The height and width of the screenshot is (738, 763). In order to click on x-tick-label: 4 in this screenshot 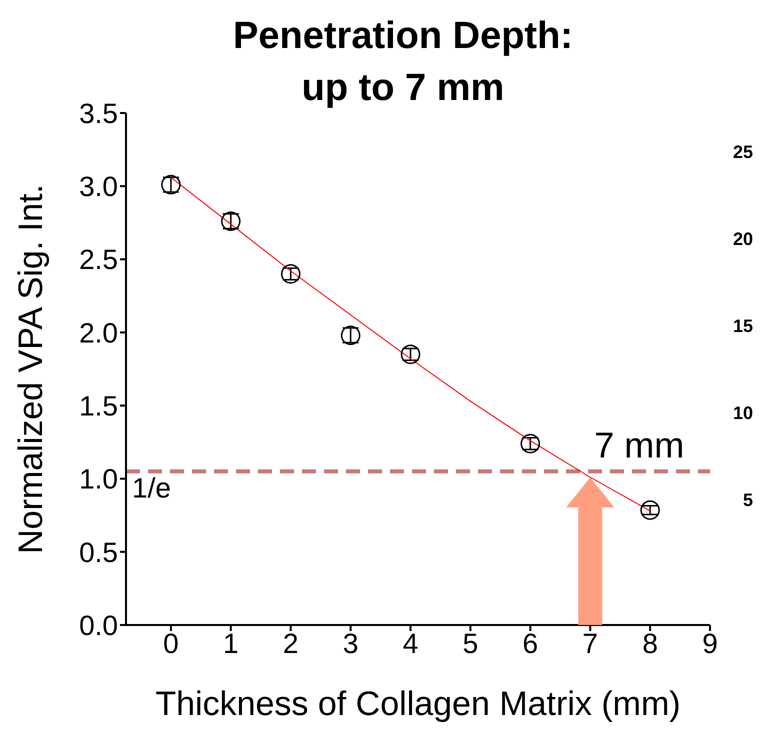, I will do `click(410, 643)`.